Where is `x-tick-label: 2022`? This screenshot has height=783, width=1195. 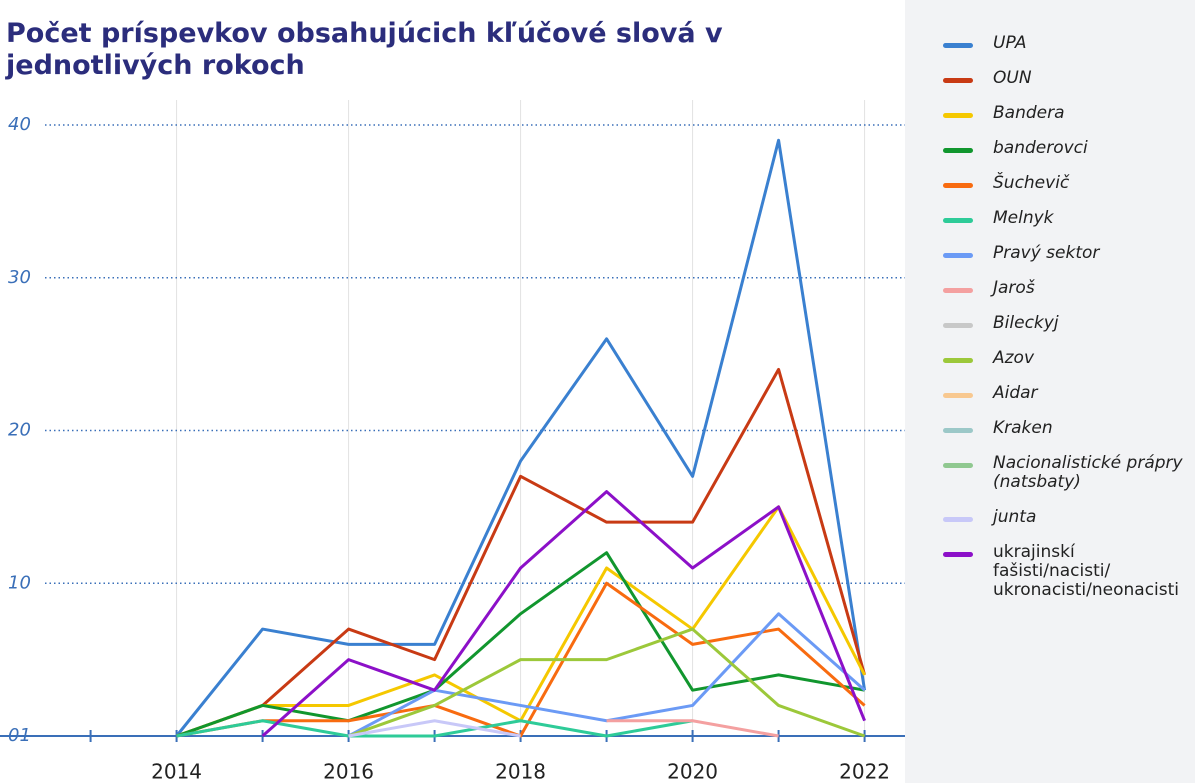 x-tick-label: 2022 is located at coordinates (864, 771).